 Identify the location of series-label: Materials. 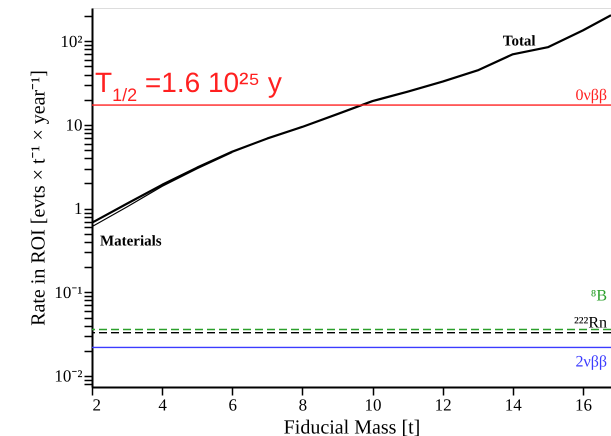
(131, 242).